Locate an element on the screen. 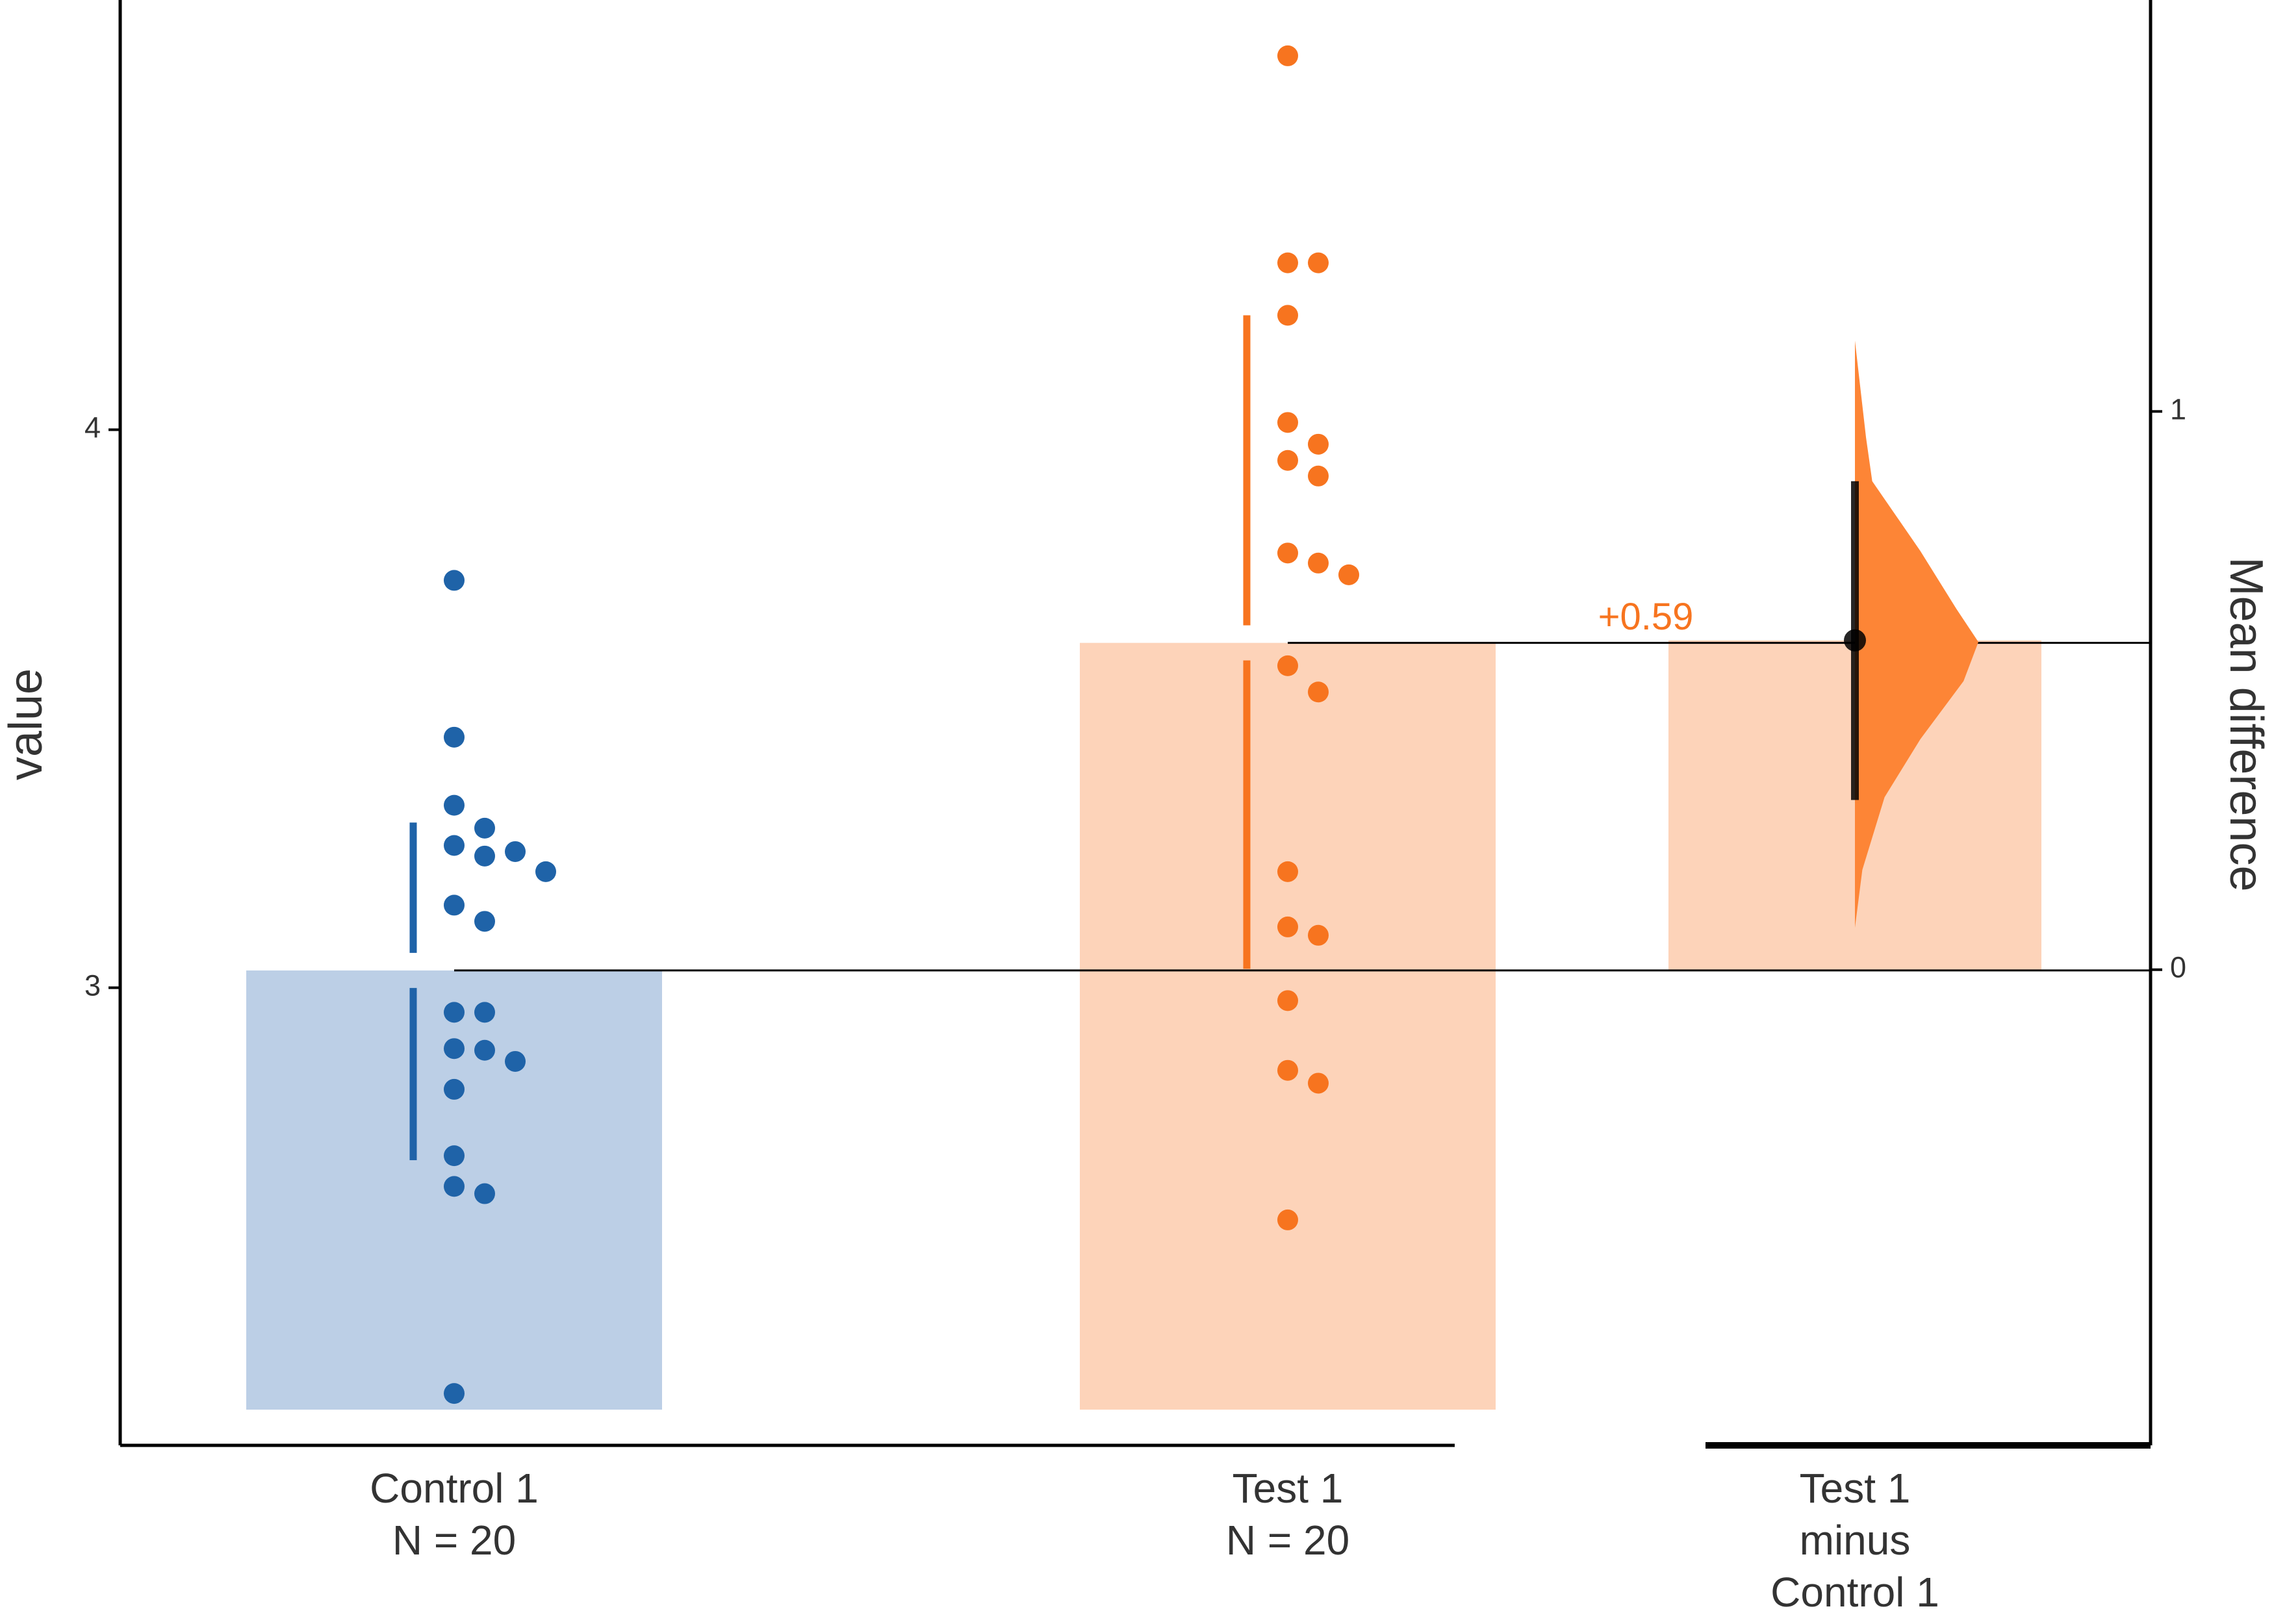 The image size is (2274, 1624). mean-bar is located at coordinates (1288, 1026).